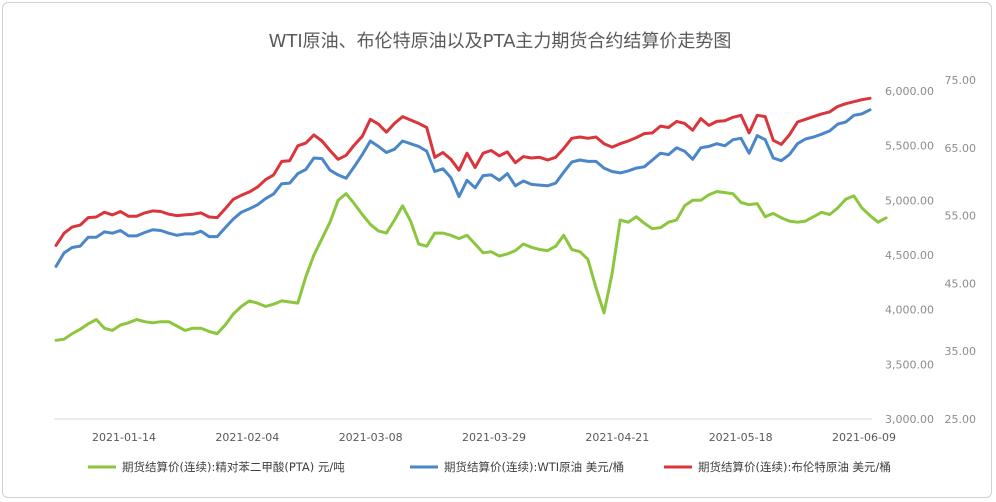 This screenshot has width=996, height=502. What do you see at coordinates (909, 200) in the screenshot?
I see `y-left-tick-label: 5,000.00` at bounding box center [909, 200].